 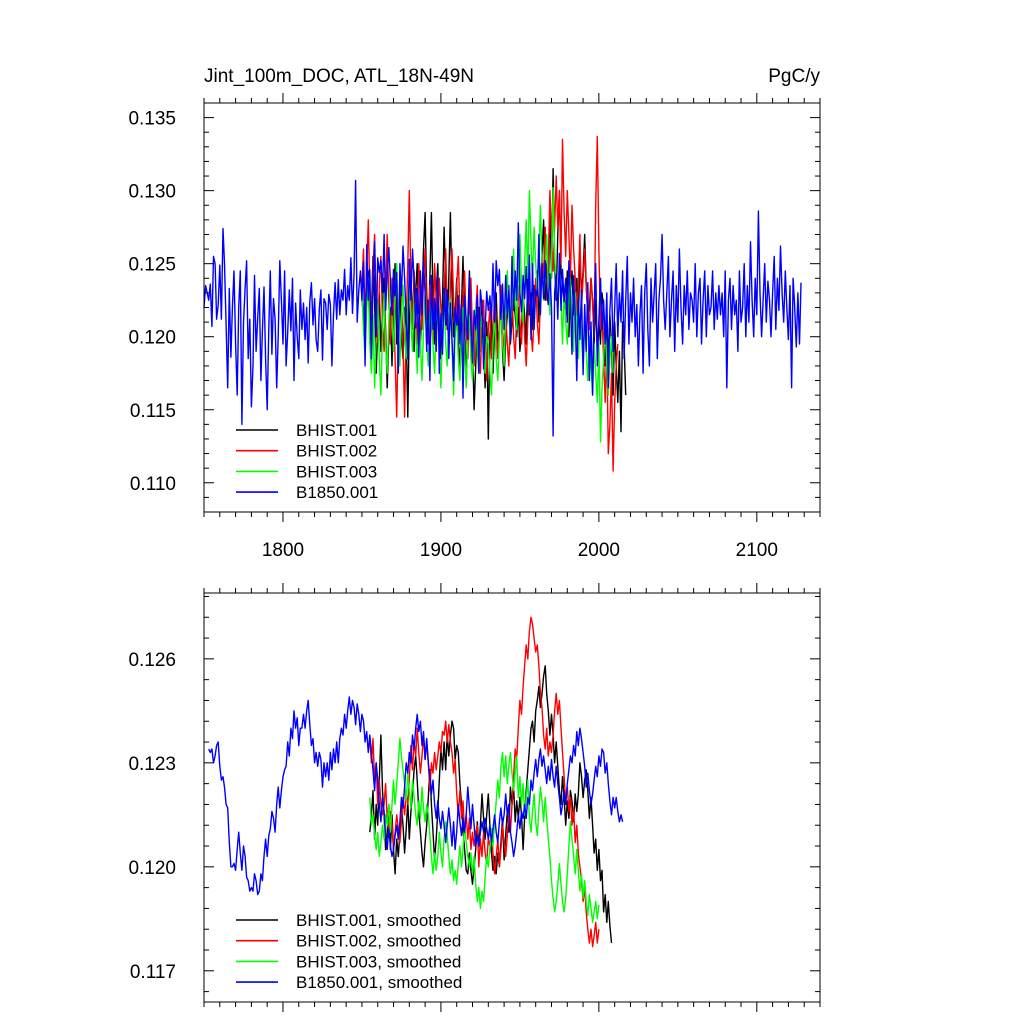 What do you see at coordinates (152, 265) in the screenshot?
I see `top-chart-y-tick-label: 0.125` at bounding box center [152, 265].